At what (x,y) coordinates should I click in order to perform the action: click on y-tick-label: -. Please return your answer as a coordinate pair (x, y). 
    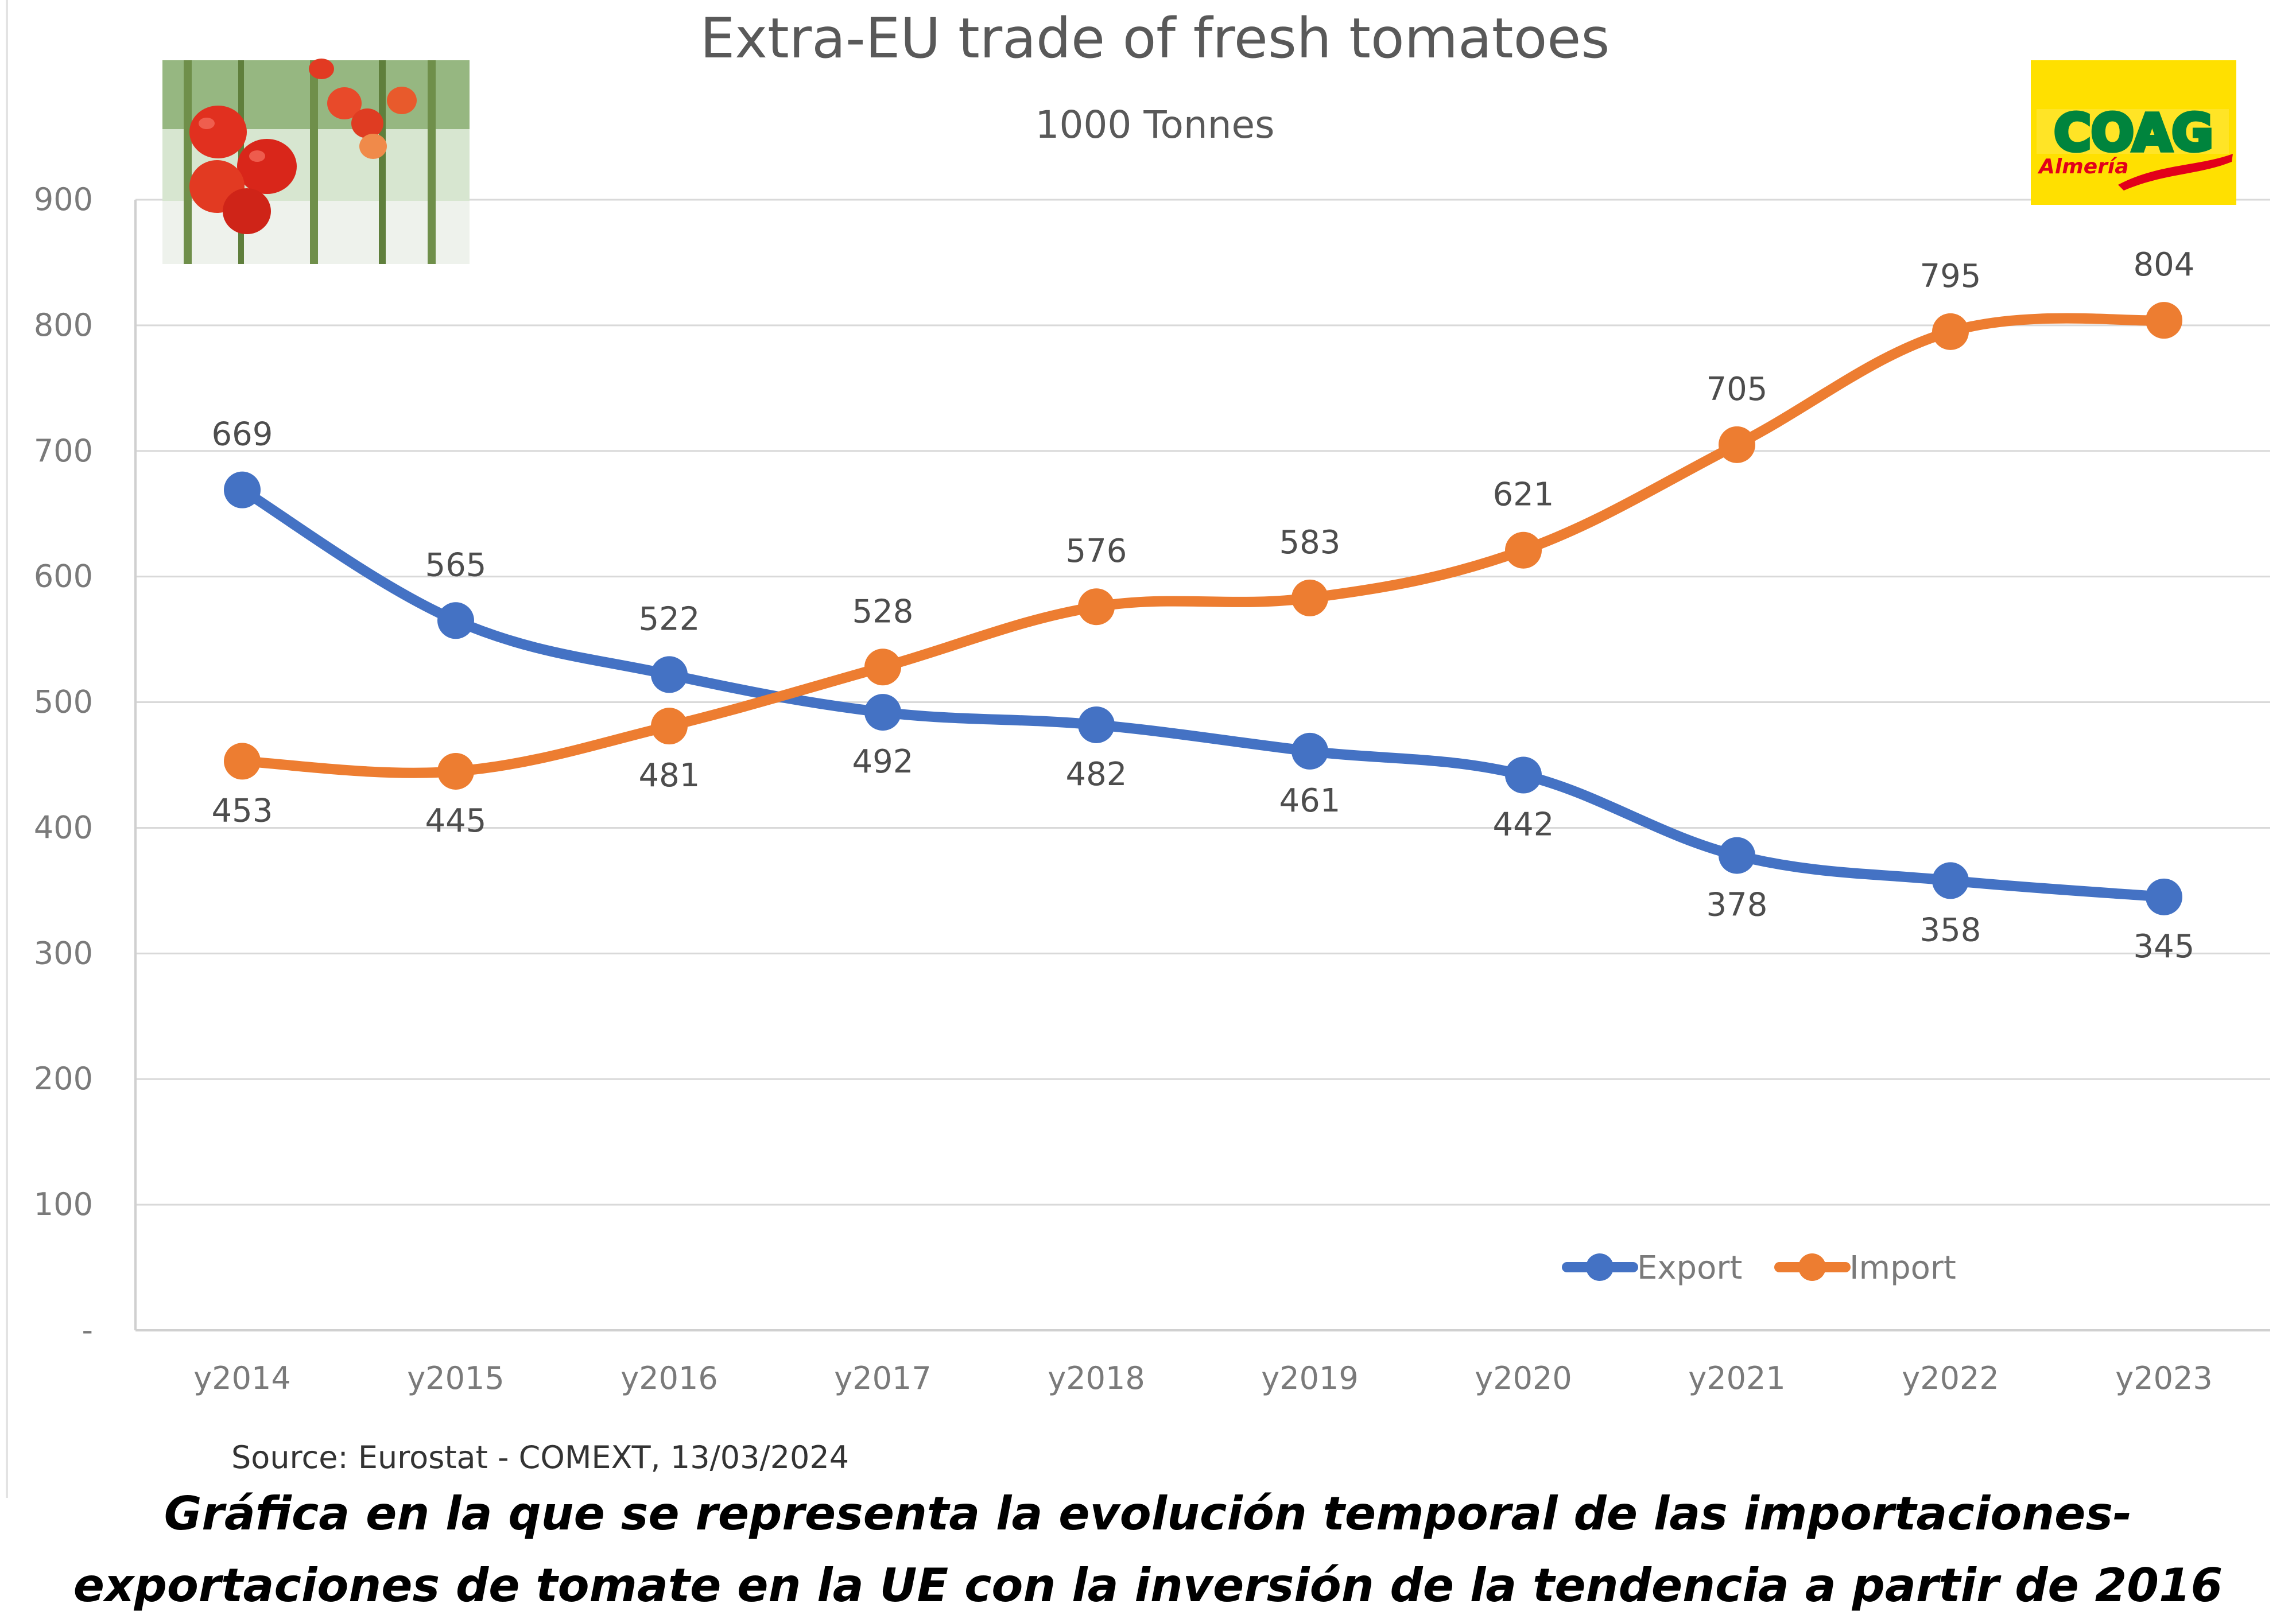
    Looking at the image, I should click on (88, 1330).